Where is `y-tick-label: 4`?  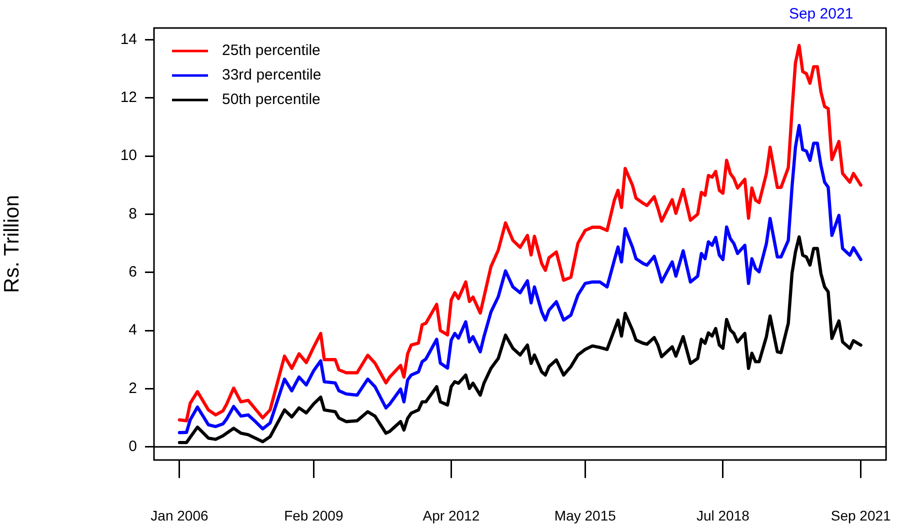 y-tick-label: 4 is located at coordinates (132, 330).